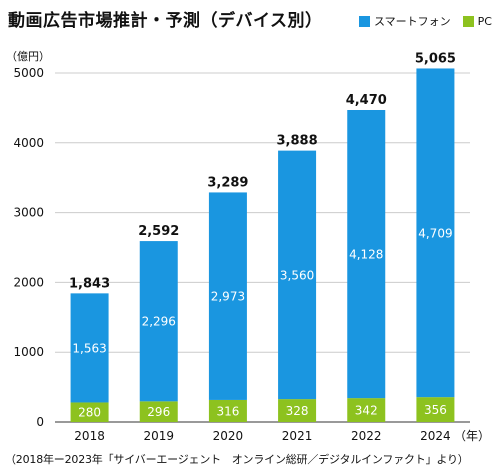  I want to click on chart-title: 動画広告市場推計・予測（デバイス別）, so click(165, 21).